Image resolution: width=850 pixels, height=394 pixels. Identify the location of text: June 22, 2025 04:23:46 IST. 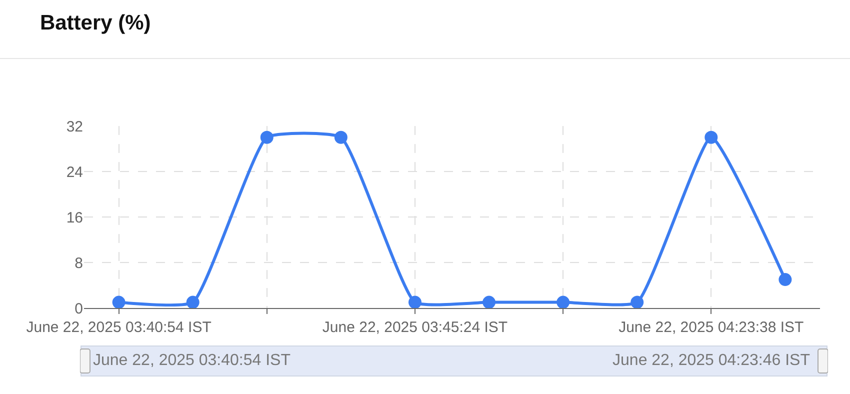
(711, 361).